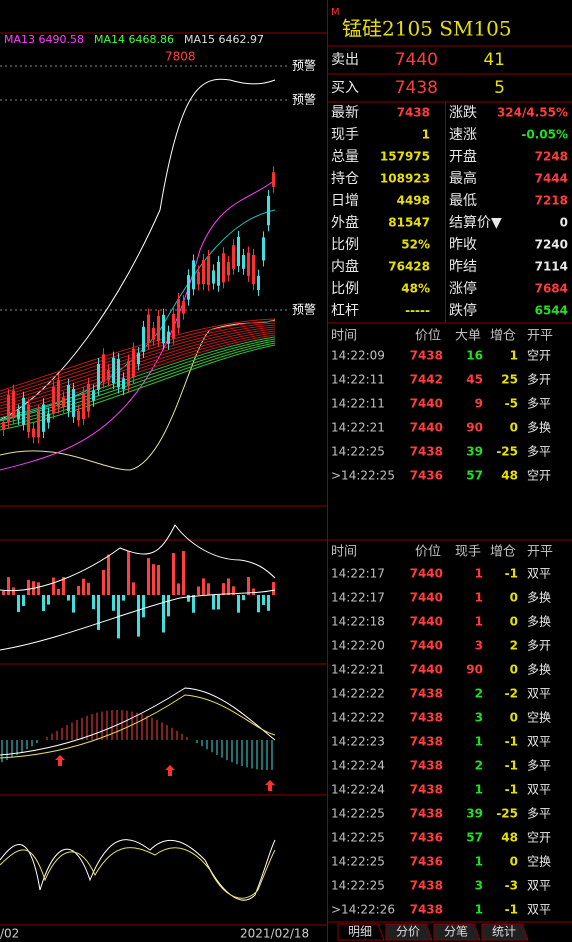  What do you see at coordinates (405, 179) in the screenshot?
I see `quote-value: 108923` at bounding box center [405, 179].